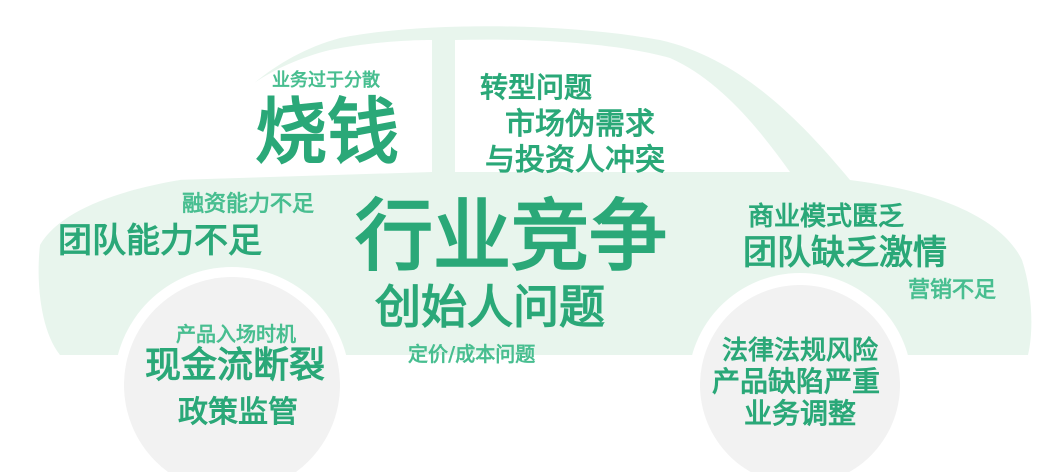  What do you see at coordinates (800, 351) in the screenshot?
I see `word-legal: 法律法规风险` at bounding box center [800, 351].